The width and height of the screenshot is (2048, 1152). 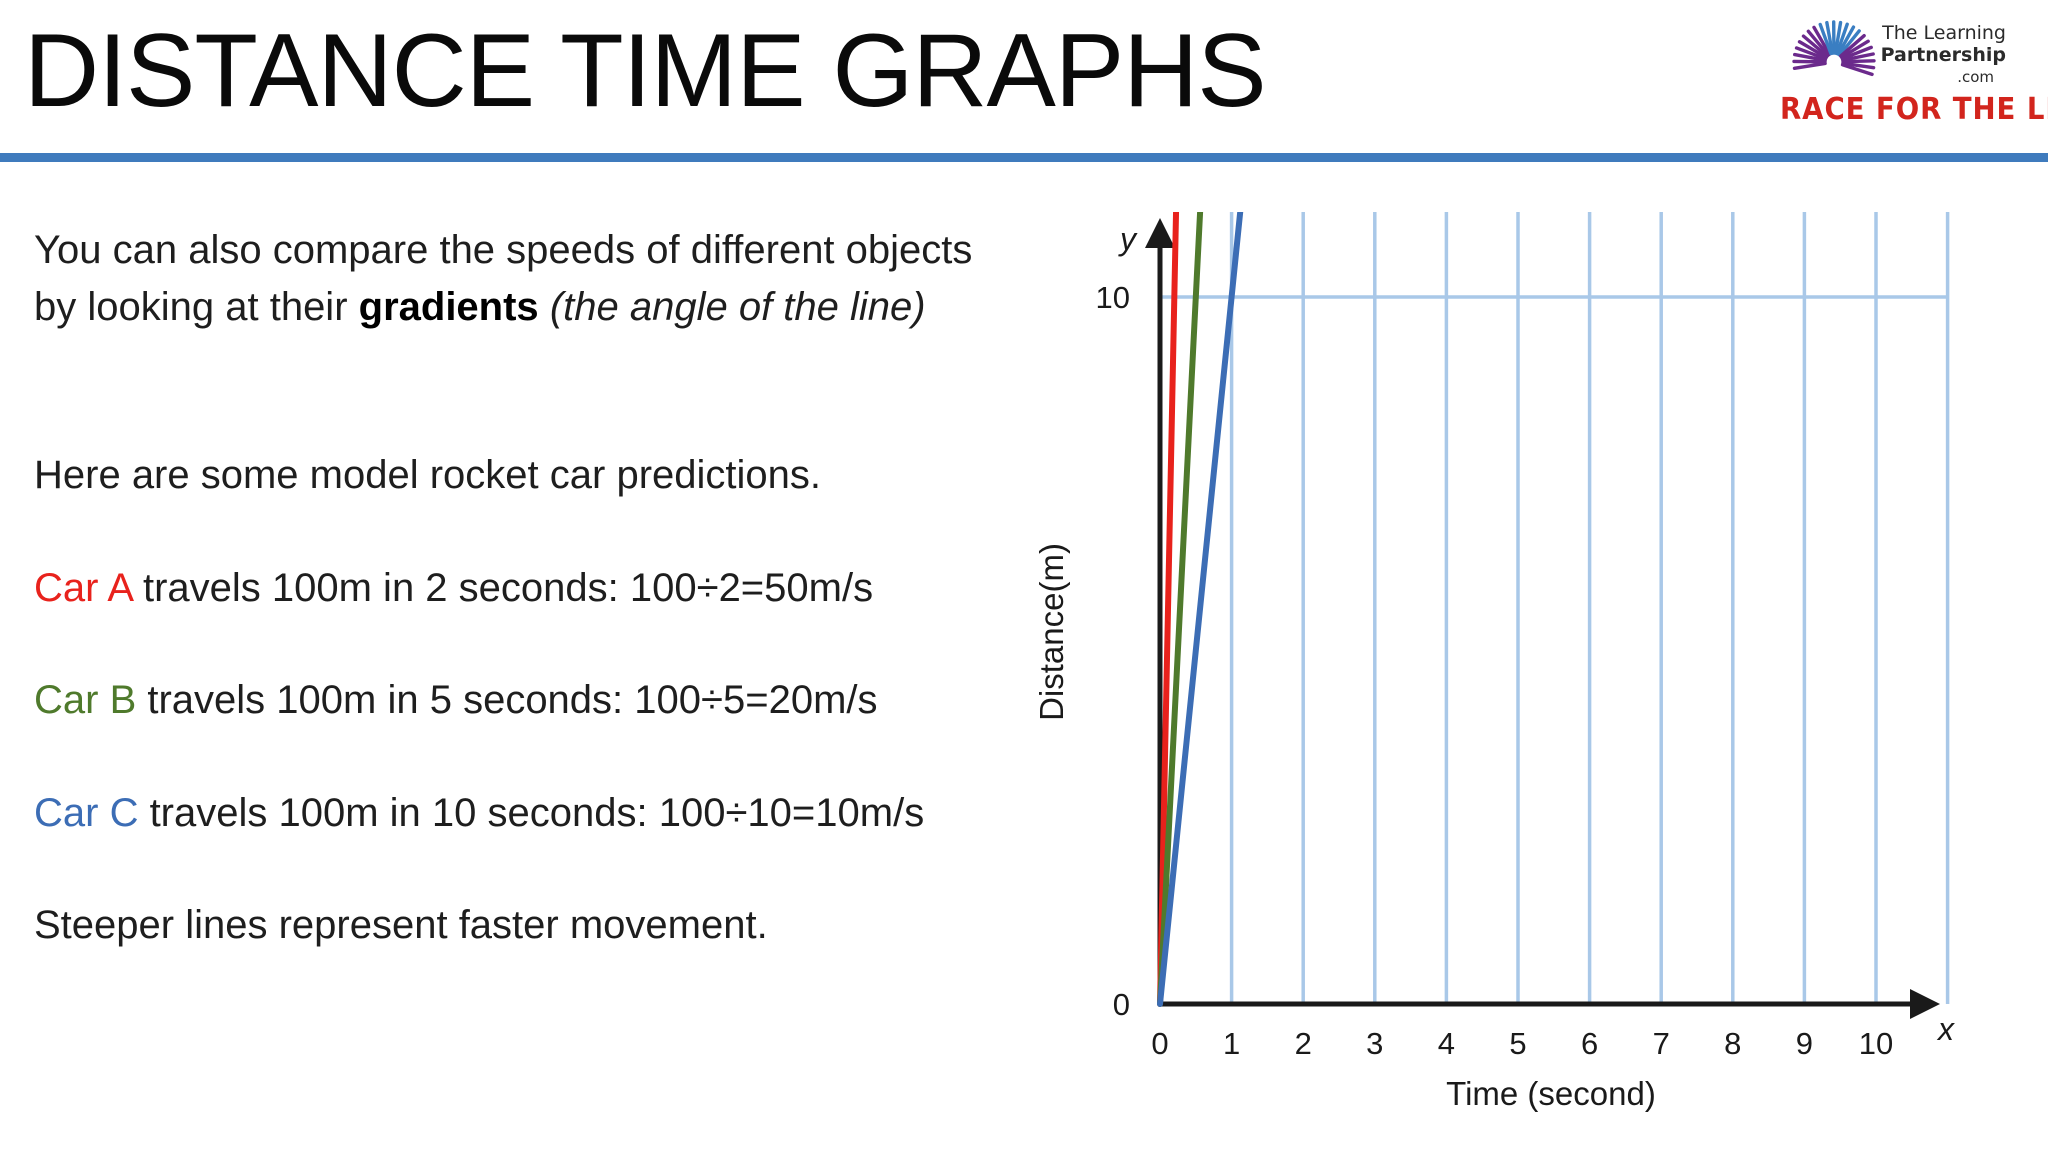 I want to click on chart-series: ABC, so click(x=1200, y=609).